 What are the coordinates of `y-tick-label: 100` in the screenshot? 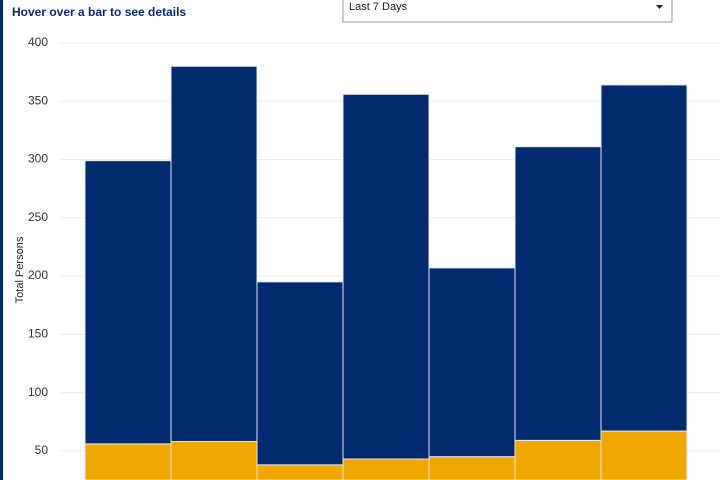 It's located at (38, 392).